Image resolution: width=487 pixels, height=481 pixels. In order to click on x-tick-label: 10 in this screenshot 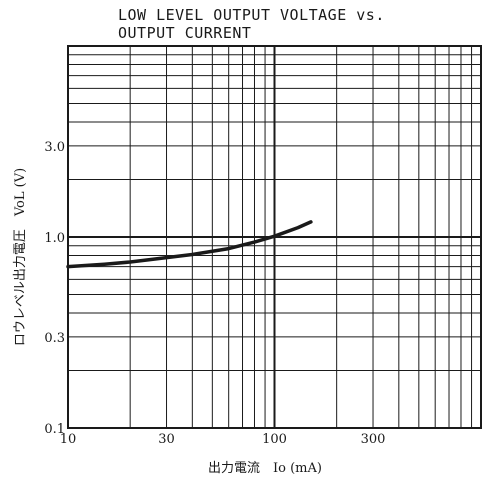, I will do `click(68, 439)`.